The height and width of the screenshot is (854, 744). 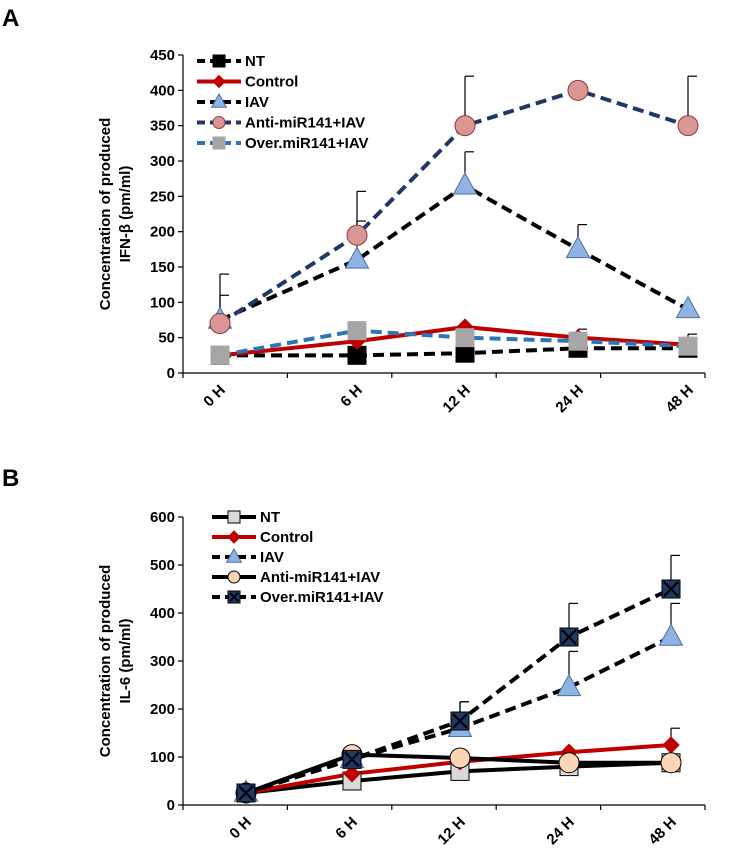 I want to click on panel-a-ytick-label: 0, so click(x=171, y=373).